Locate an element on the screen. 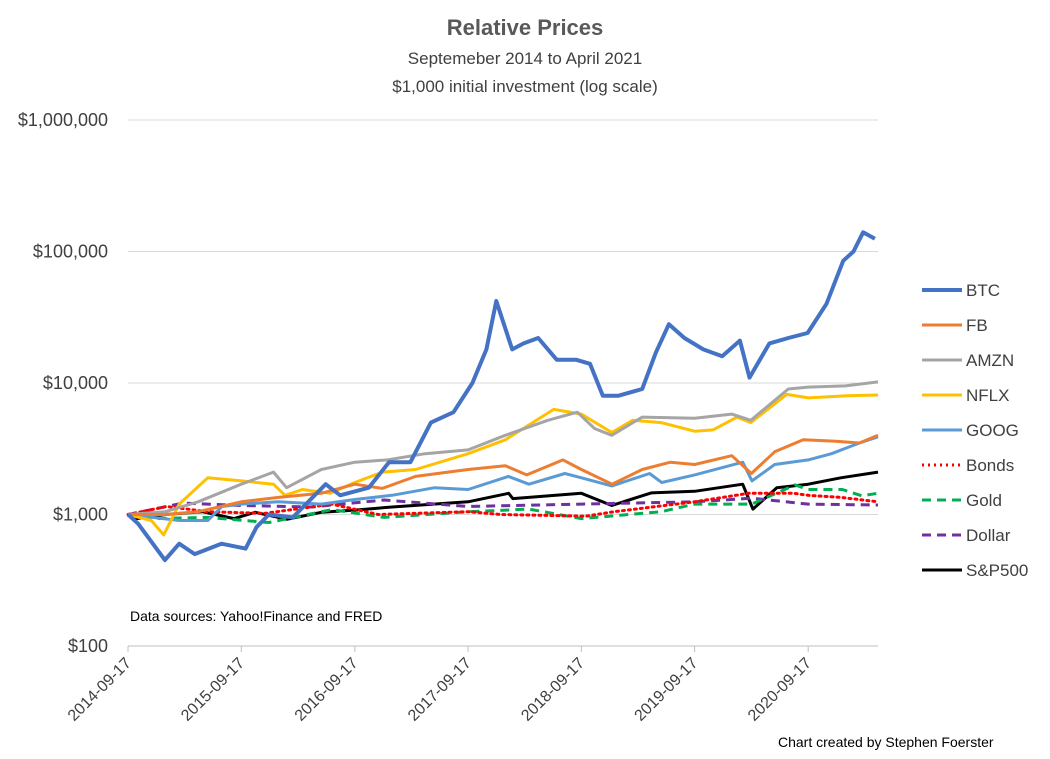  legend: BTC FB AMZN NFLX GOOG Bonds Gold Dollar S&P500 is located at coordinates (975, 430).